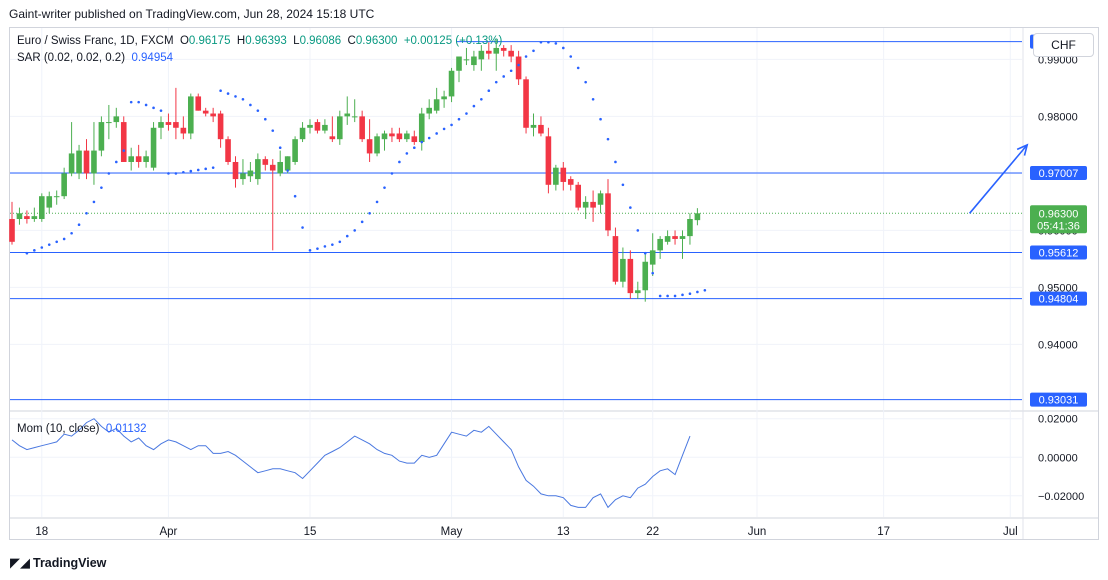  I want to click on price-tick-label: 0.98000, so click(1058, 117).